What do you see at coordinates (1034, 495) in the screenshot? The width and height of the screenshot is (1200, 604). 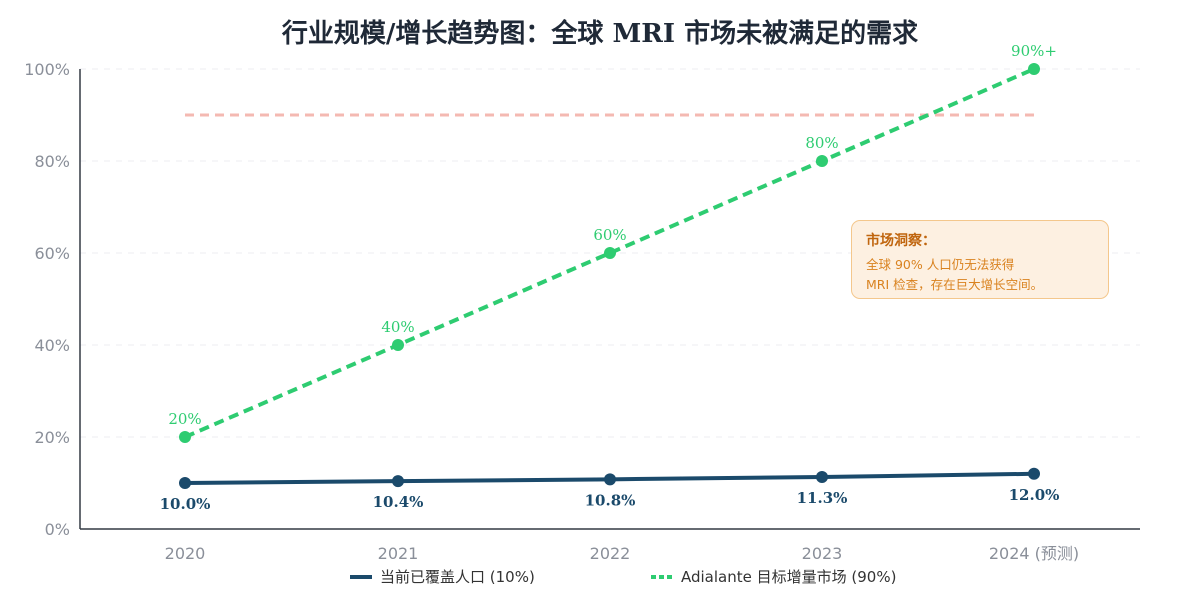 I see `data-label: 12.0%` at bounding box center [1034, 495].